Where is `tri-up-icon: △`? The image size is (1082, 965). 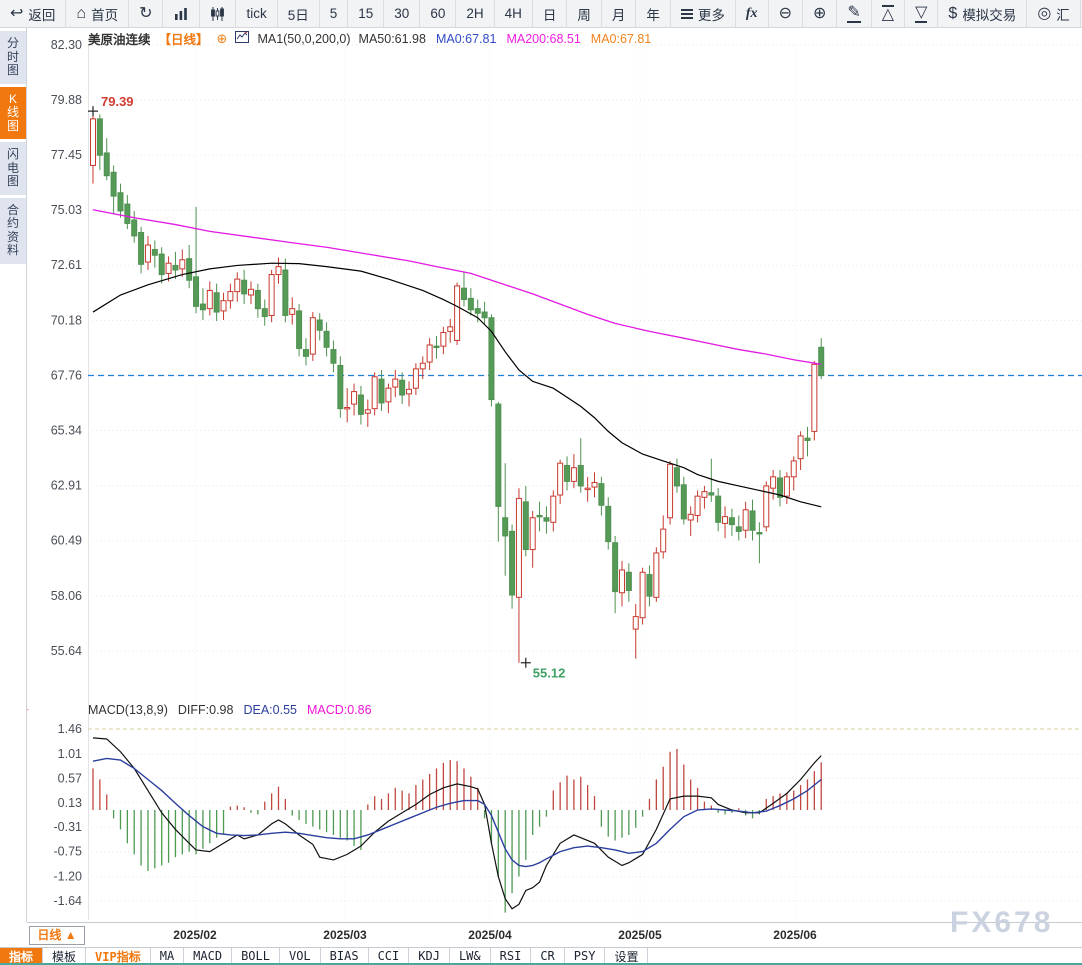
tri-up-icon: △ is located at coordinates (888, 13).